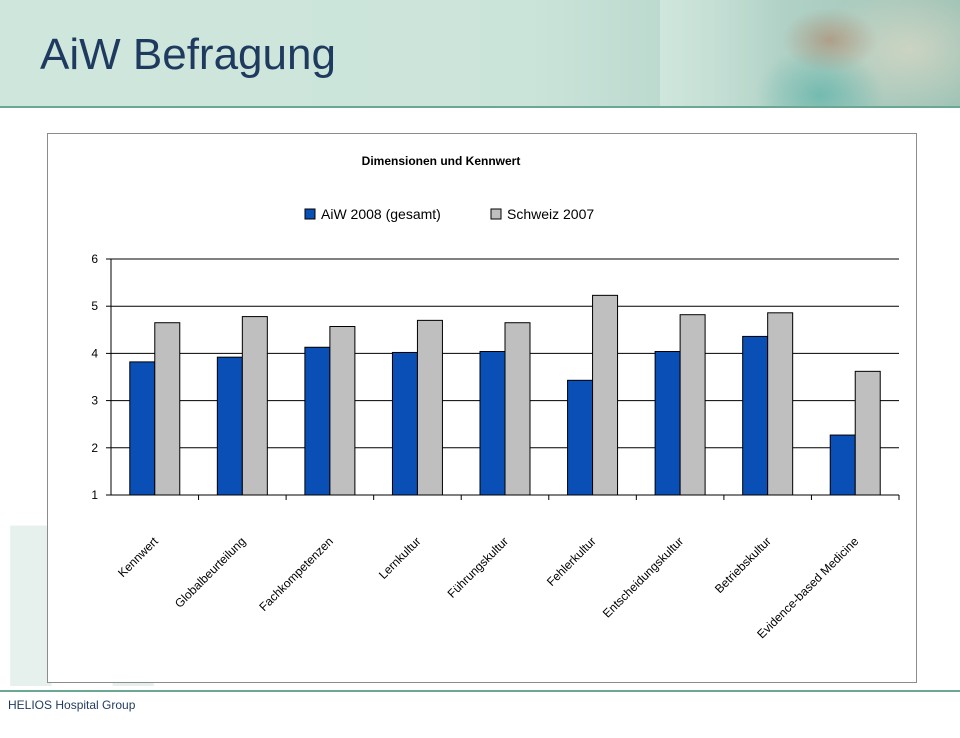  What do you see at coordinates (400, 558) in the screenshot?
I see `x-tick-label: Lernkultur` at bounding box center [400, 558].